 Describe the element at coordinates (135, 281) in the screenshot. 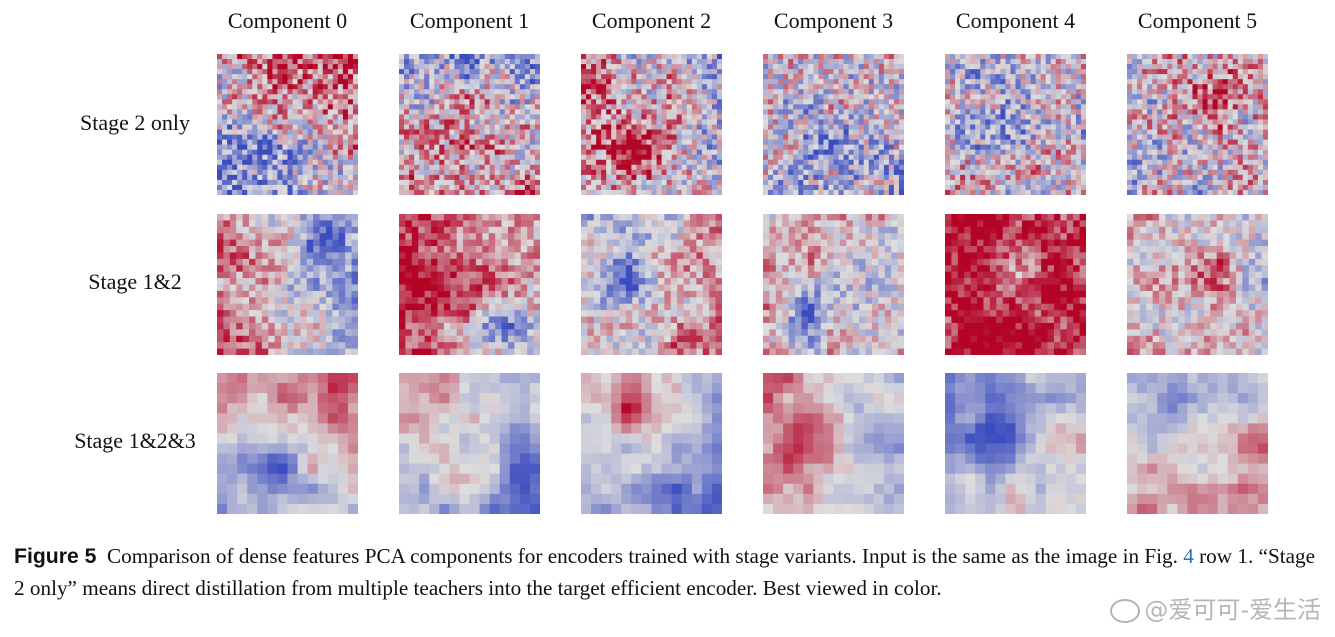

I see `row-label-stage-1-2: Stage 1&2` at that location.